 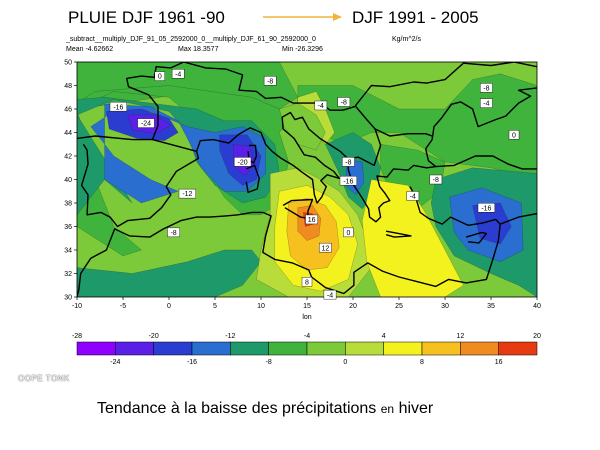 I want to click on y-tick-label: 30, so click(x=68, y=298).